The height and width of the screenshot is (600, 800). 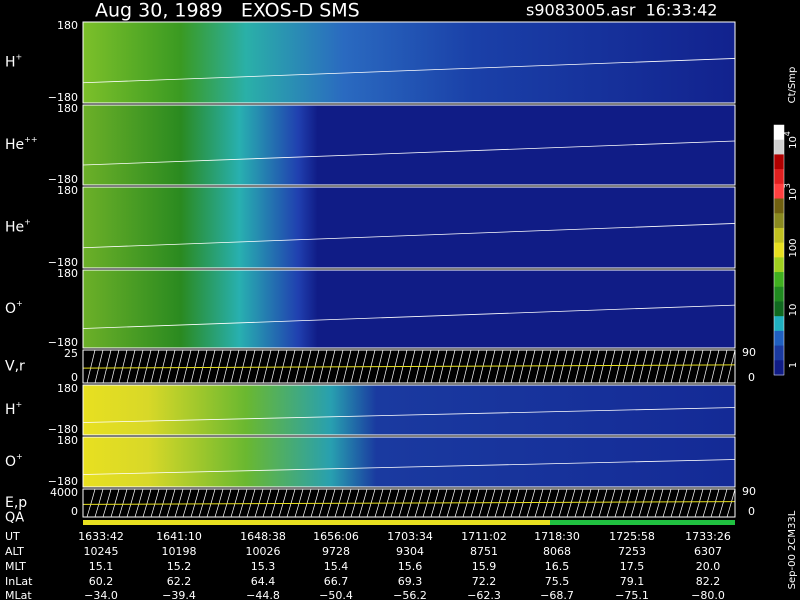 I want to click on cell: 1641:10, so click(x=179, y=536).